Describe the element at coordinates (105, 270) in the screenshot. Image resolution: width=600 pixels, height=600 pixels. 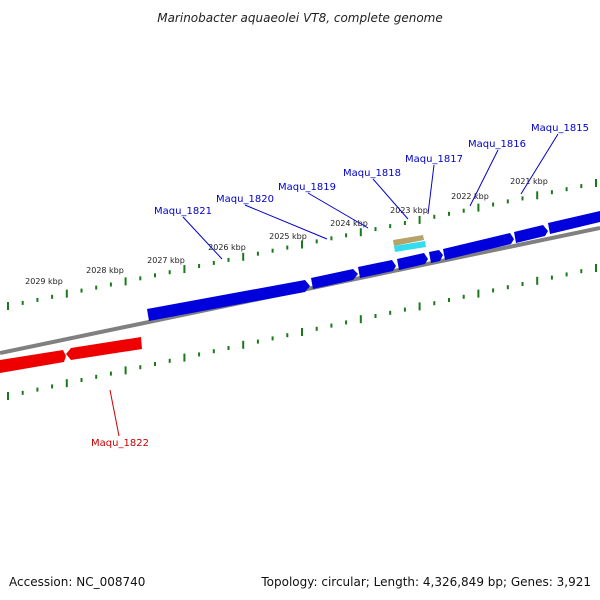
I see `kbp-label: 2028 kbp` at that location.